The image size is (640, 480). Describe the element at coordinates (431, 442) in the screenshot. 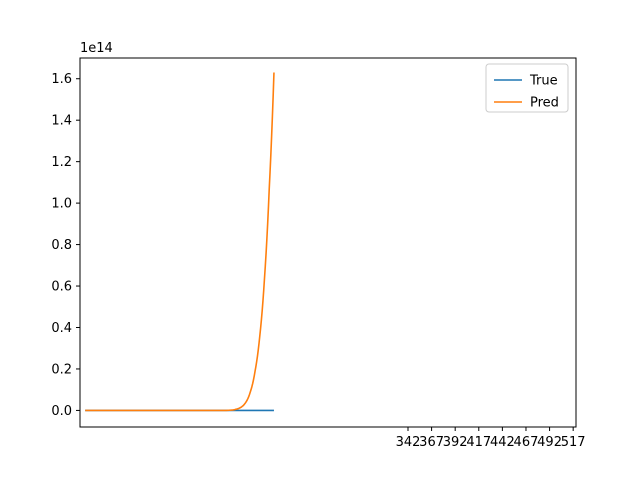

I see `x-tick-label: 367` at that location.